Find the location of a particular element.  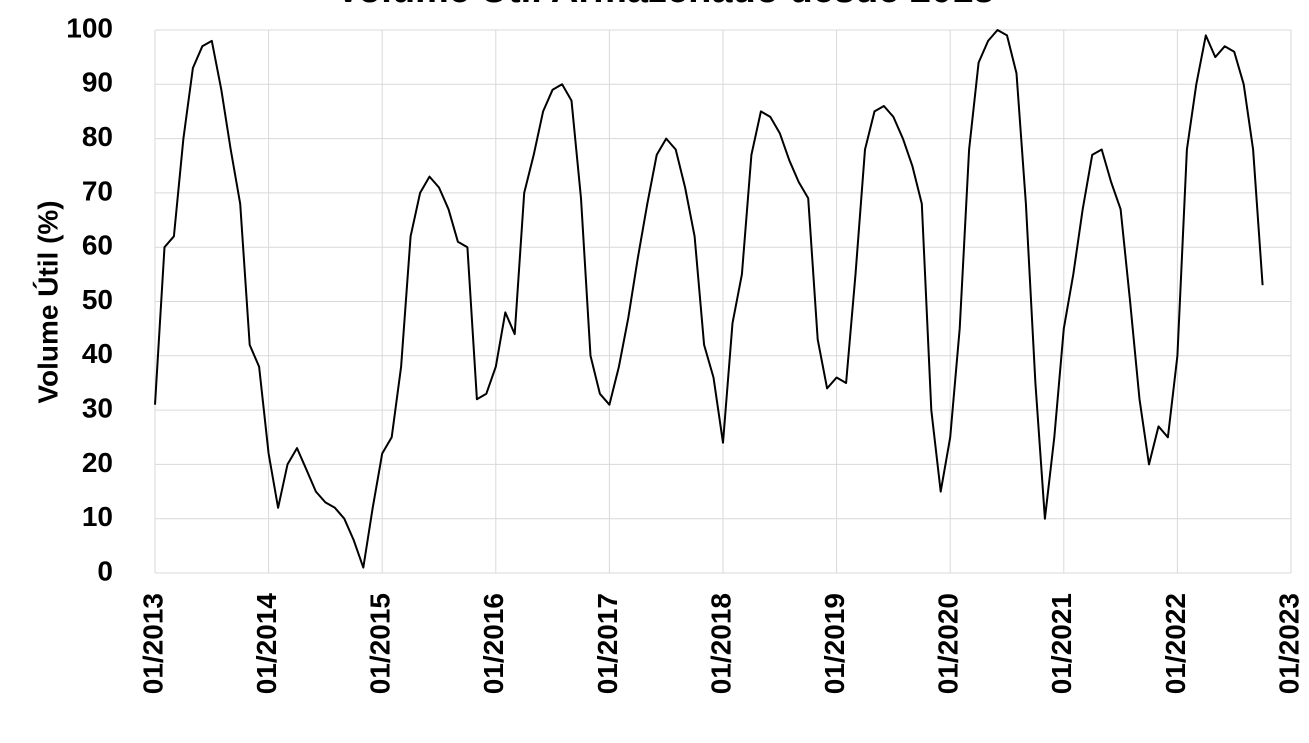

y-tick-label: 0 is located at coordinates (105, 570).